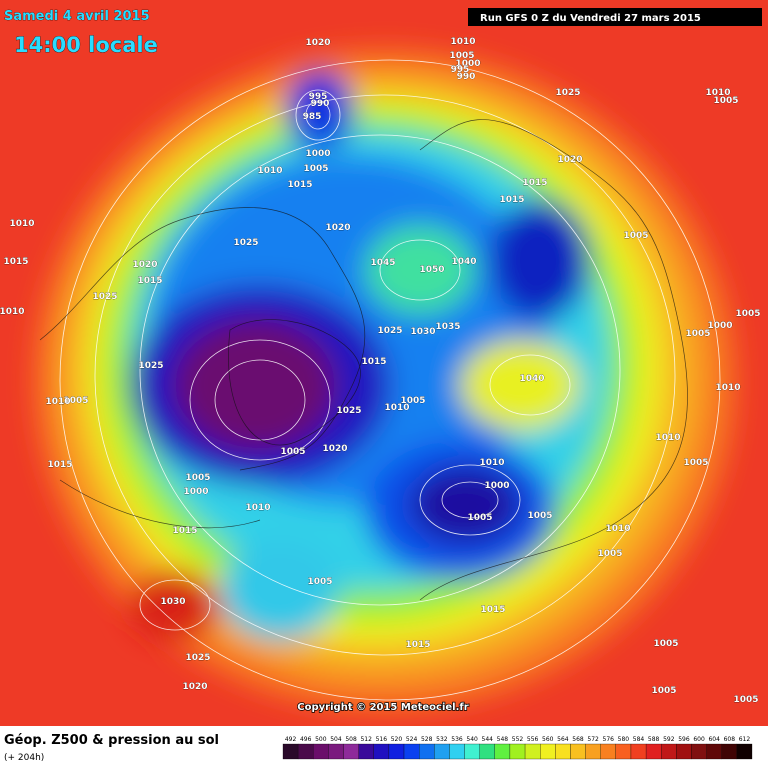  Describe the element at coordinates (460, 70) in the screenshot. I see `isobar-label: 995` at that location.